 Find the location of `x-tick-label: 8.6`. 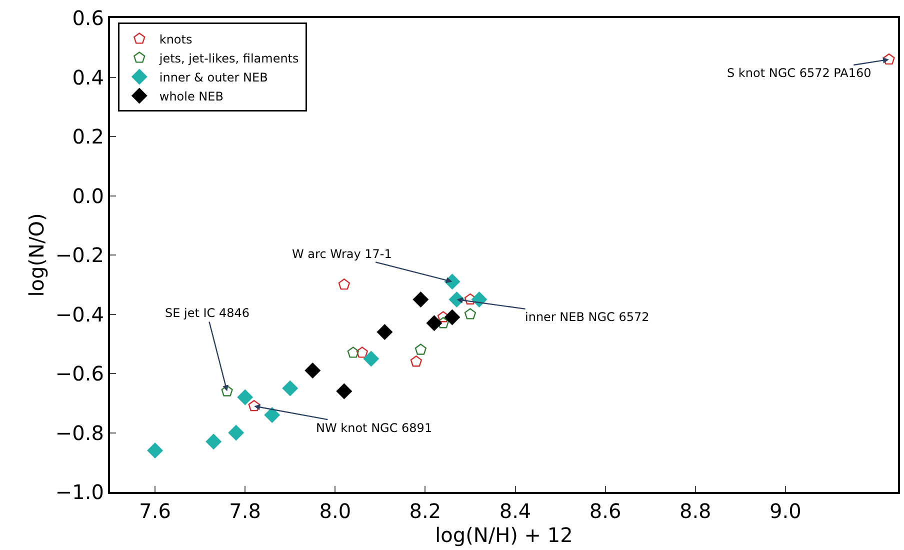

x-tick-label: 8.6 is located at coordinates (605, 511).